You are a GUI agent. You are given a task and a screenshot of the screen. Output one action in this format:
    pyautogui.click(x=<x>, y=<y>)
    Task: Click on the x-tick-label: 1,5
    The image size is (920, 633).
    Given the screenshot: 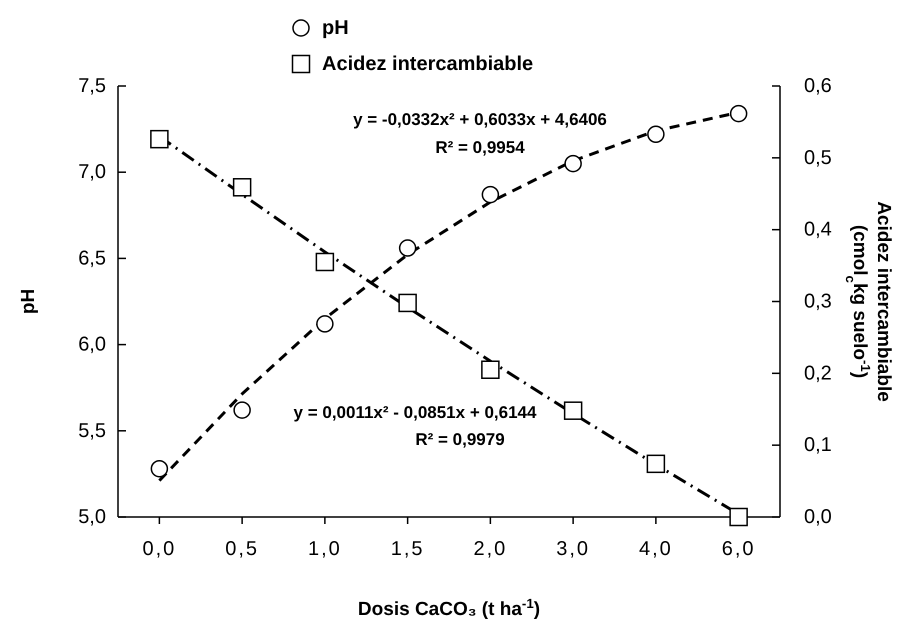 What is the action you would take?
    pyautogui.click(x=407, y=549)
    